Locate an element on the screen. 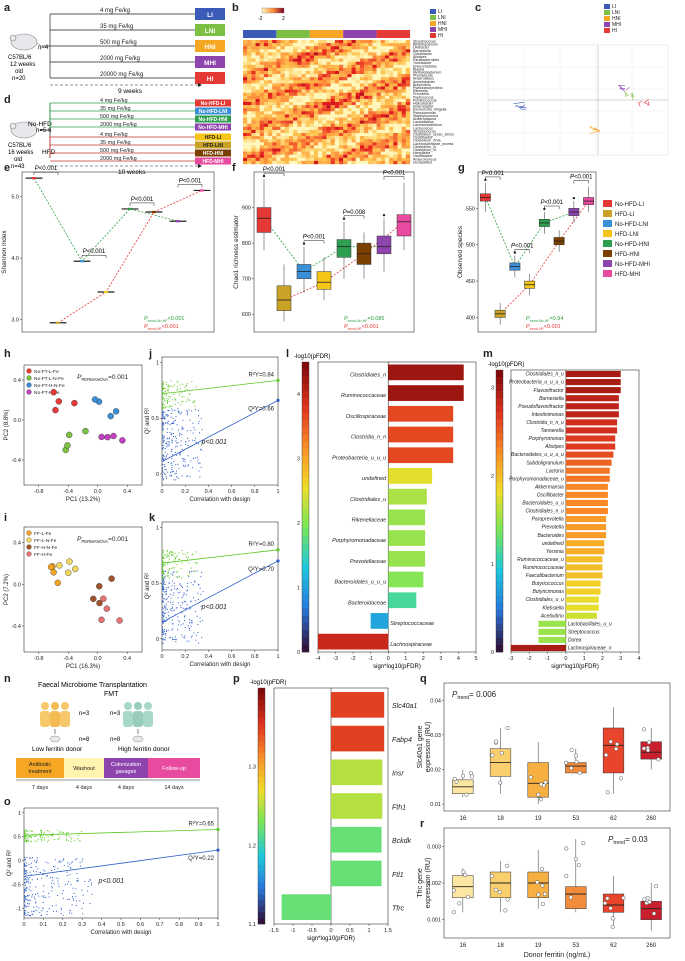 The width and height of the screenshot is (685, 961). panel-m-xtick-label: 2 is located at coordinates (602, 659).